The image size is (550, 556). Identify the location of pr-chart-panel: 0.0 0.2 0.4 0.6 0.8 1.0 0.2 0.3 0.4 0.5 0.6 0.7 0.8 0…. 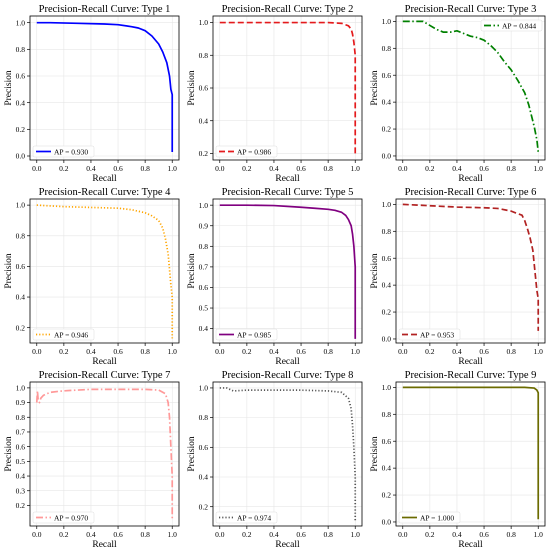
(93, 462).